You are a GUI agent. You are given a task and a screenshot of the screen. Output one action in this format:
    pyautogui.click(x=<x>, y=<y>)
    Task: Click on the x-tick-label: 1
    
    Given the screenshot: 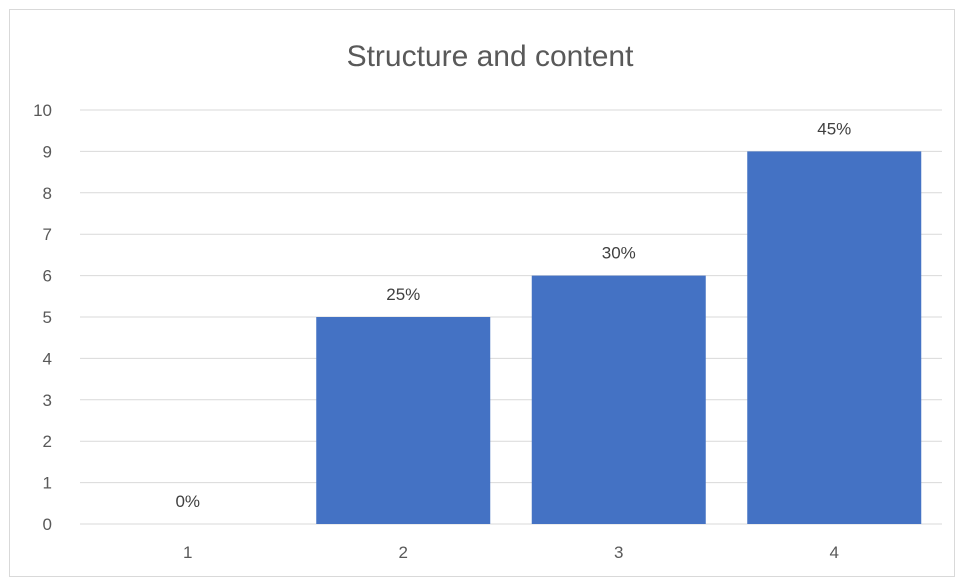 What is the action you would take?
    pyautogui.click(x=187, y=552)
    